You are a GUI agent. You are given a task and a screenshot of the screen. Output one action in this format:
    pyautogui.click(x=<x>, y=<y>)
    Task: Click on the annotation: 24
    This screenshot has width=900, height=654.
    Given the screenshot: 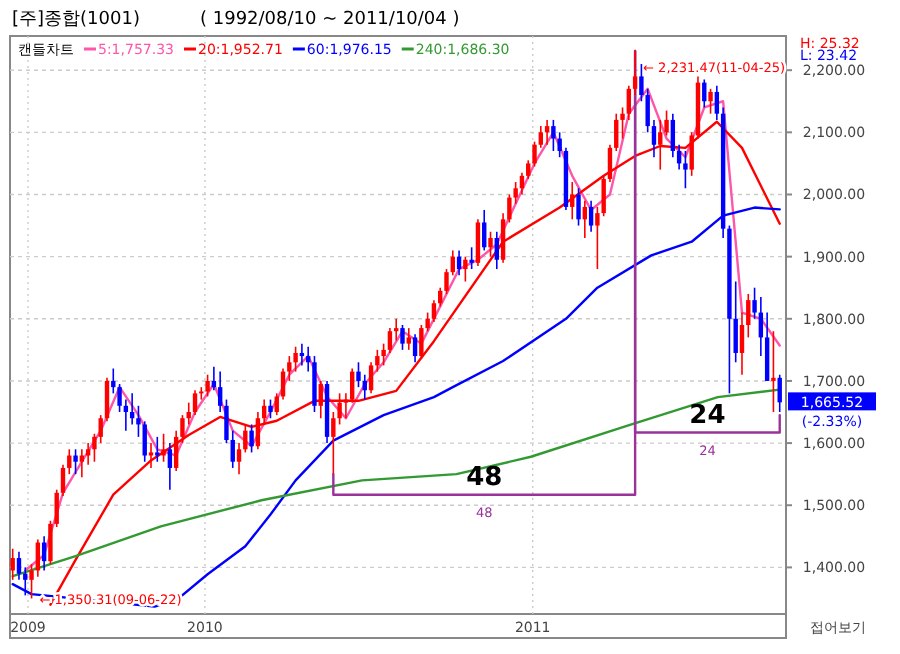 What is the action you would take?
    pyautogui.click(x=707, y=415)
    